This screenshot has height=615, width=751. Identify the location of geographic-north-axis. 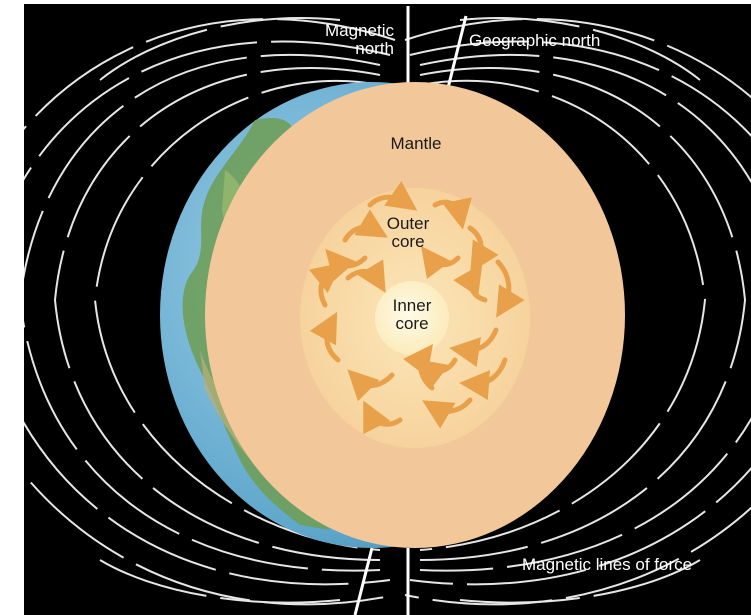
(457, 52).